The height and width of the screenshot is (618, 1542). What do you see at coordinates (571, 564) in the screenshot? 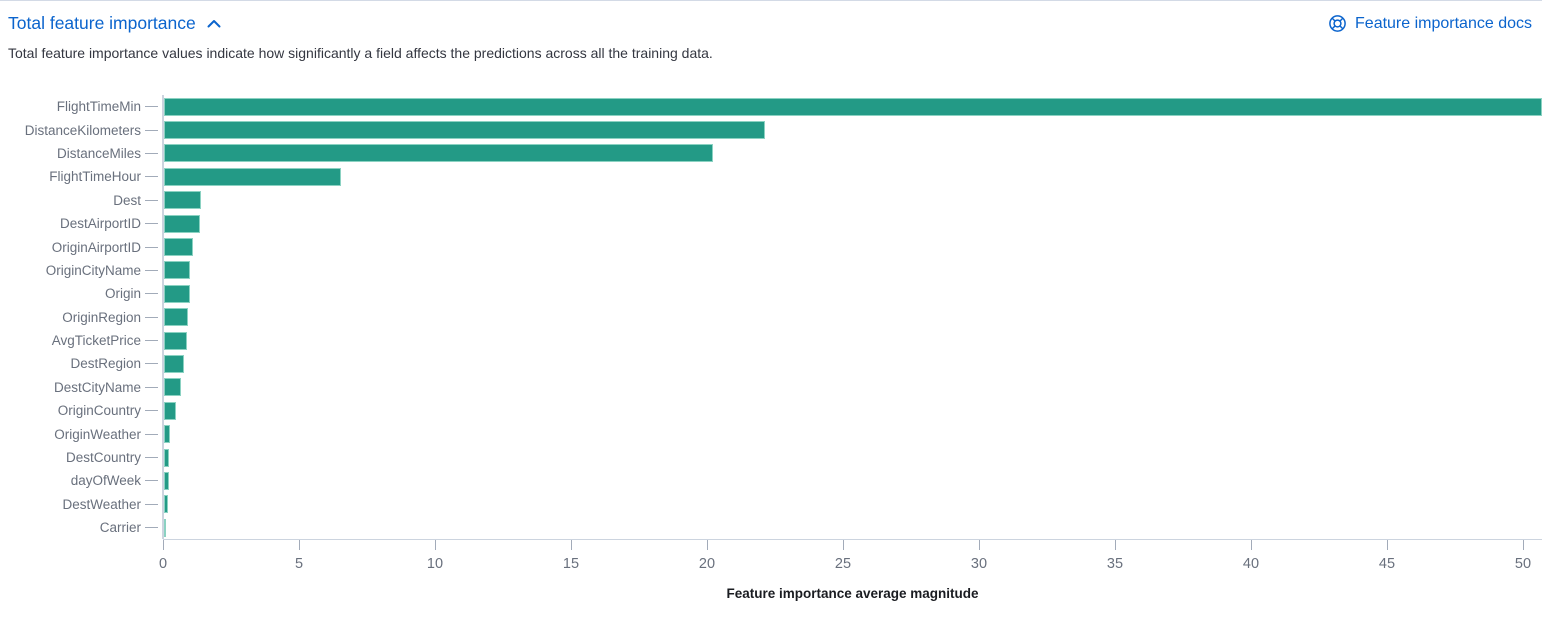
I see `x-tick-label: 15` at bounding box center [571, 564].